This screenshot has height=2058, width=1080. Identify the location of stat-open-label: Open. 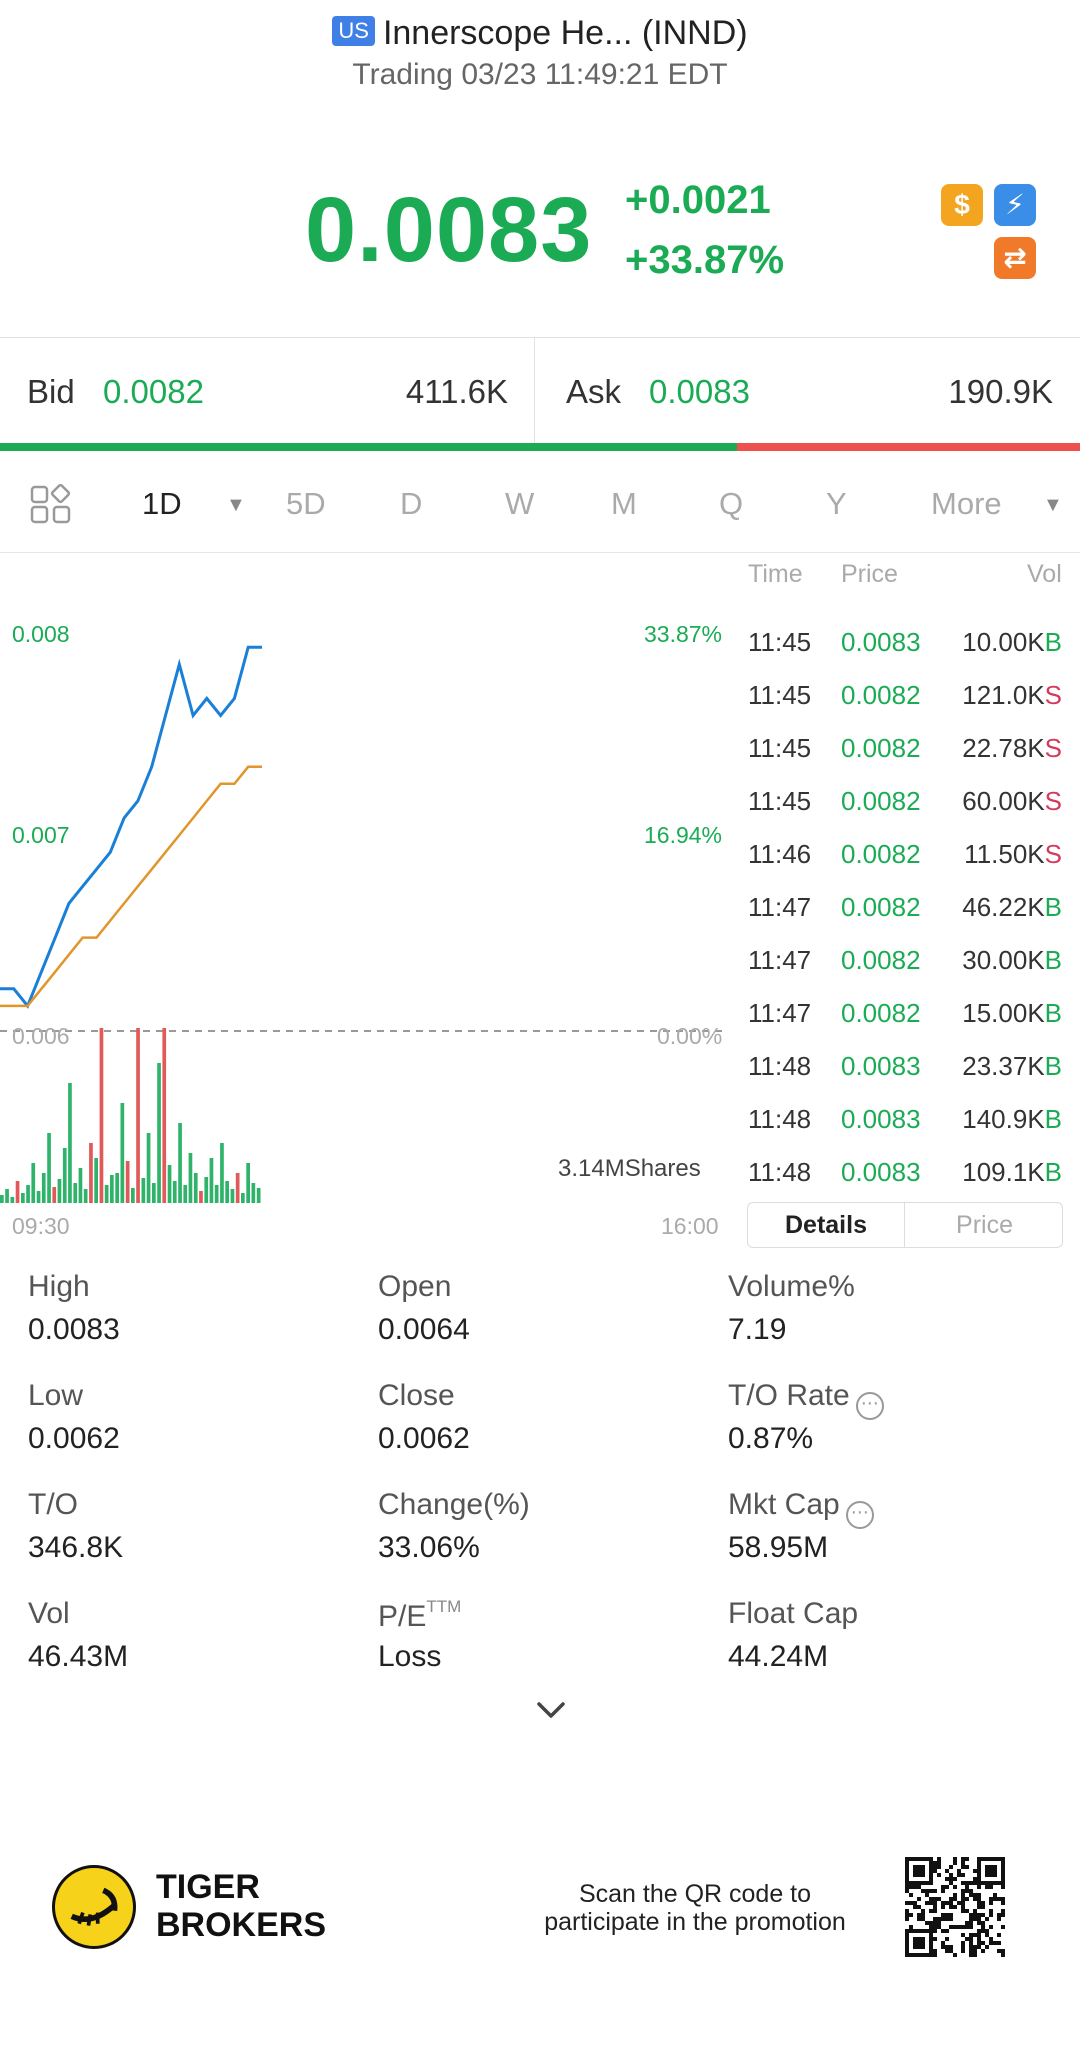
(415, 1286).